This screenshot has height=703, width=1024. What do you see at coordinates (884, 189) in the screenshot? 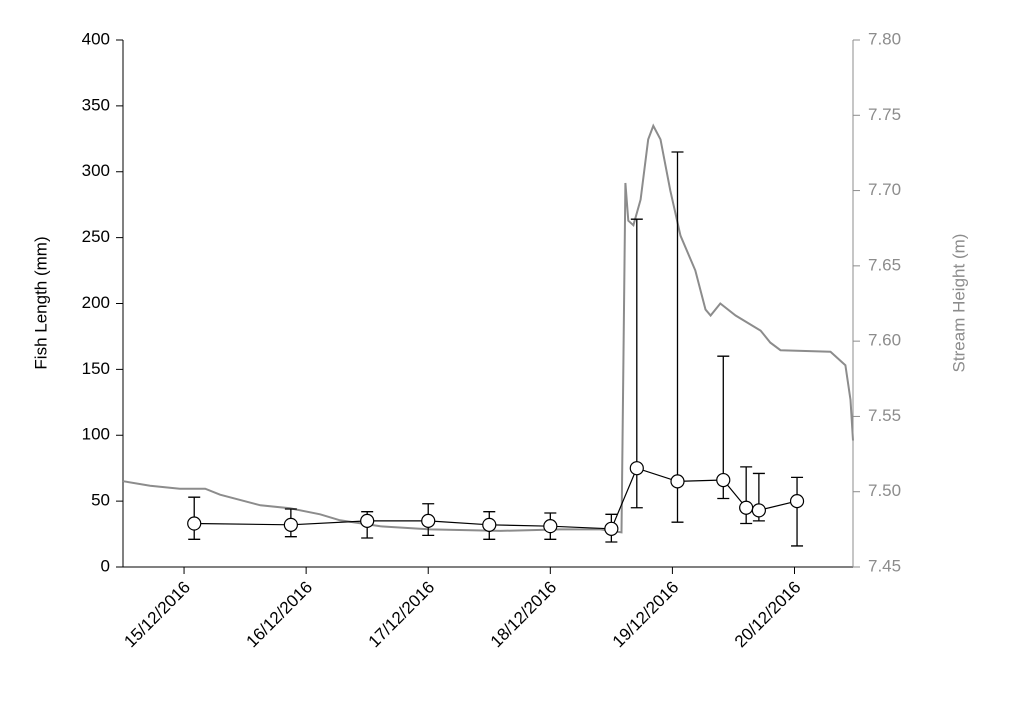
I see `y2-tick-label: 7.70` at bounding box center [884, 189].